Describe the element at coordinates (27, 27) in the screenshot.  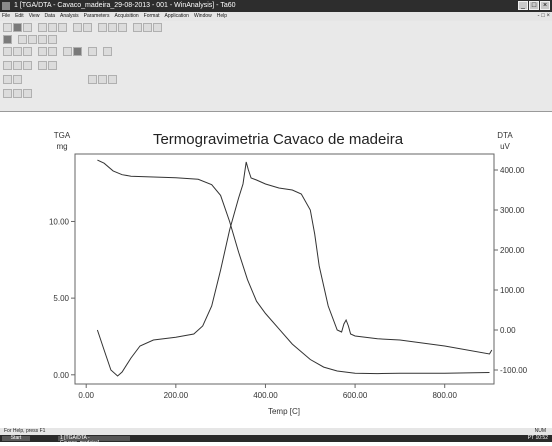
I see `print-icon` at that location.